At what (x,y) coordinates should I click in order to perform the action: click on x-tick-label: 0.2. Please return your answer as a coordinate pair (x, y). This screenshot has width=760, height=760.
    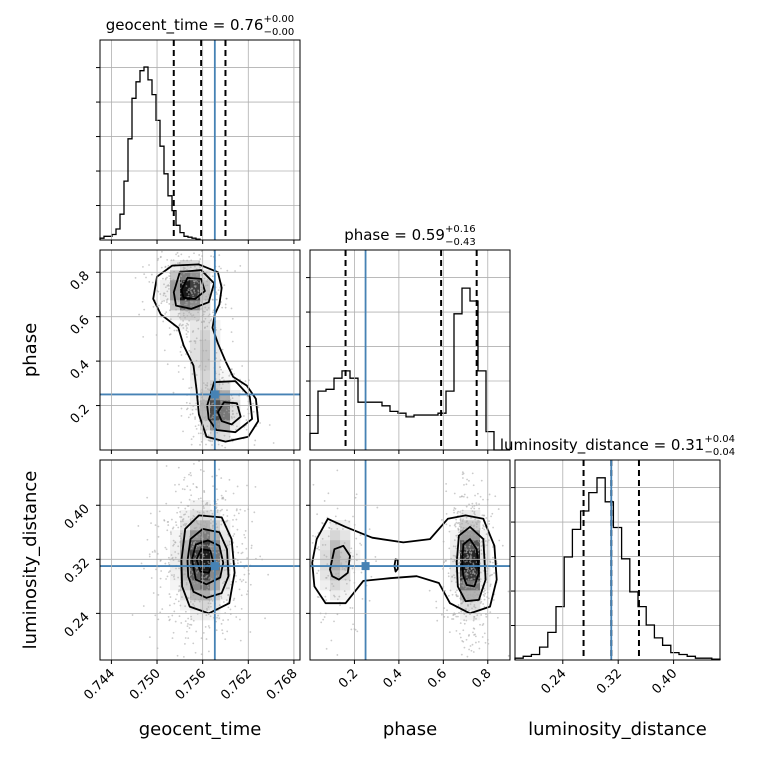
    Looking at the image, I should click on (348, 678).